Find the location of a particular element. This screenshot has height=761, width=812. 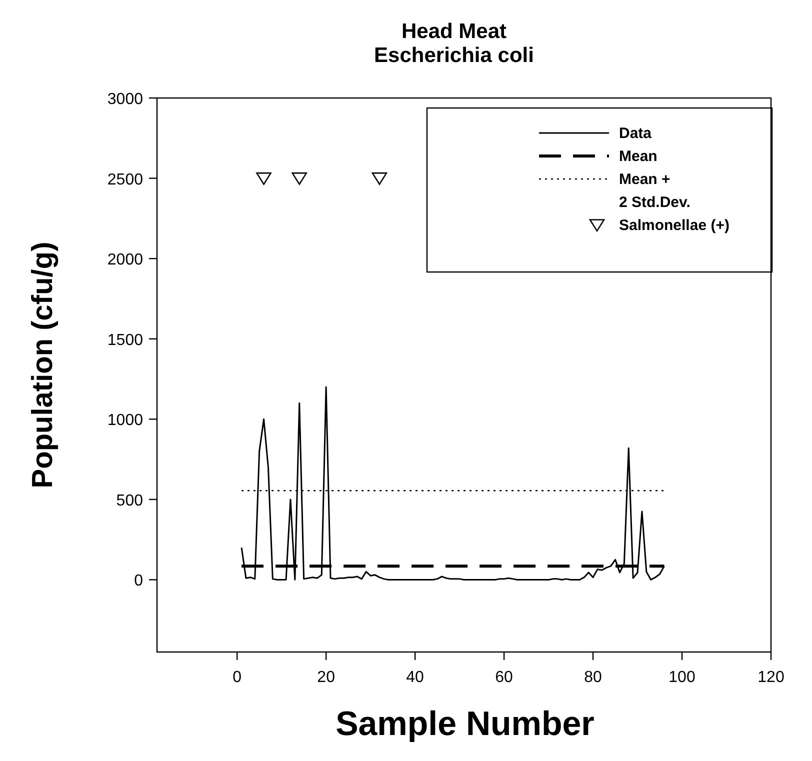

legend-label: Data is located at coordinates (635, 133).